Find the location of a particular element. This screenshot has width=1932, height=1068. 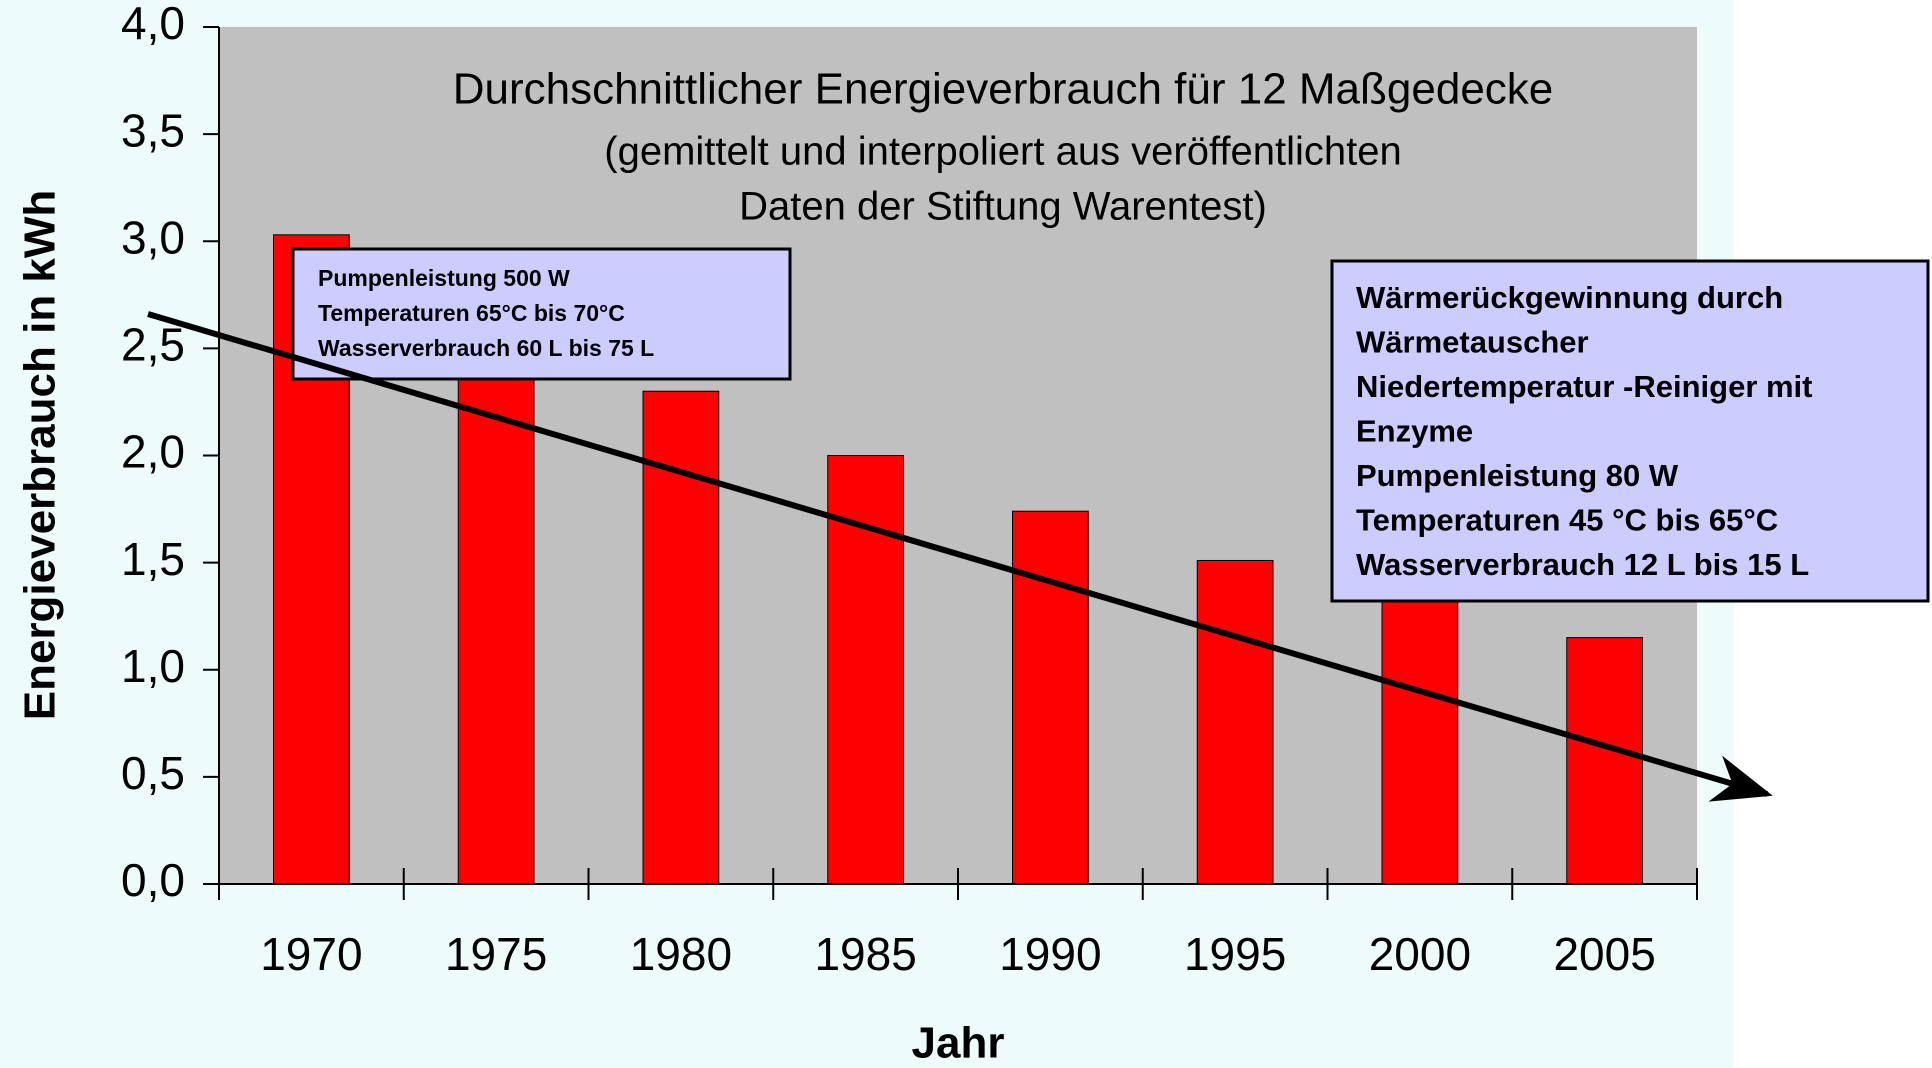

annotation-text: Wärmerückgewinnung durch is located at coordinates (1569, 297).